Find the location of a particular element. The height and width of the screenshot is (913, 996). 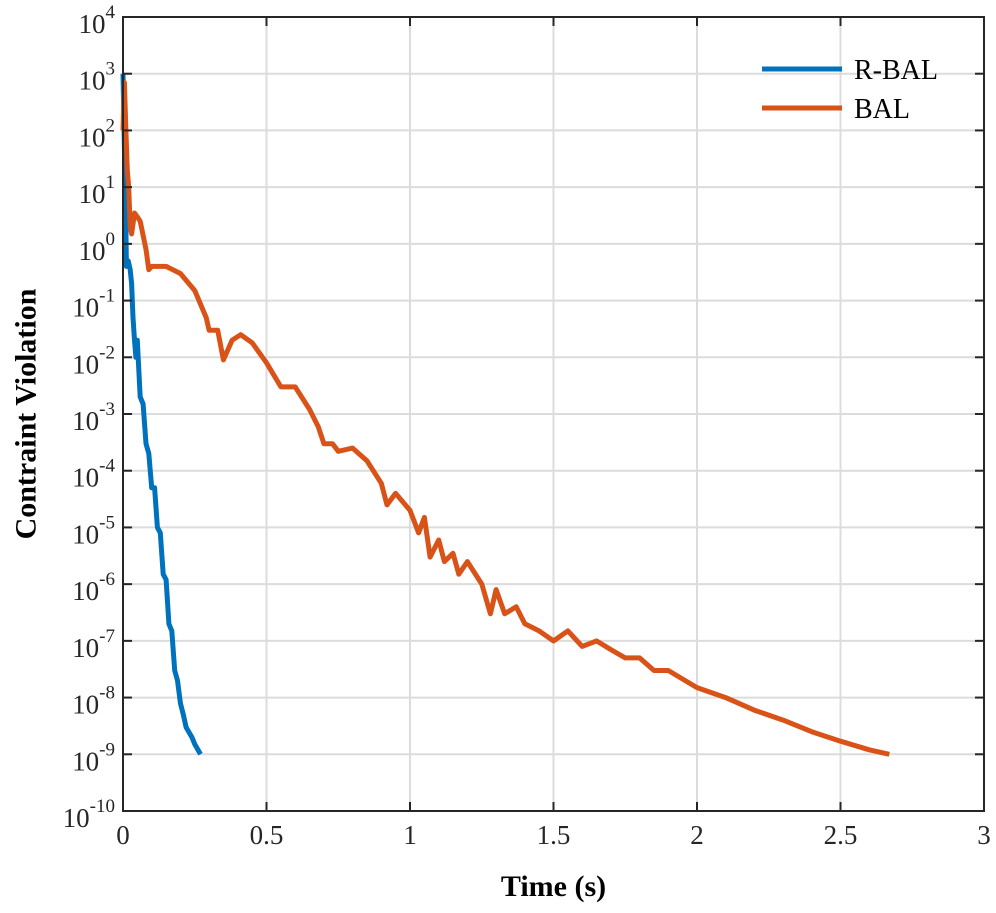

y-tick-label: 10⁻⁸ is located at coordinates (93, 701).